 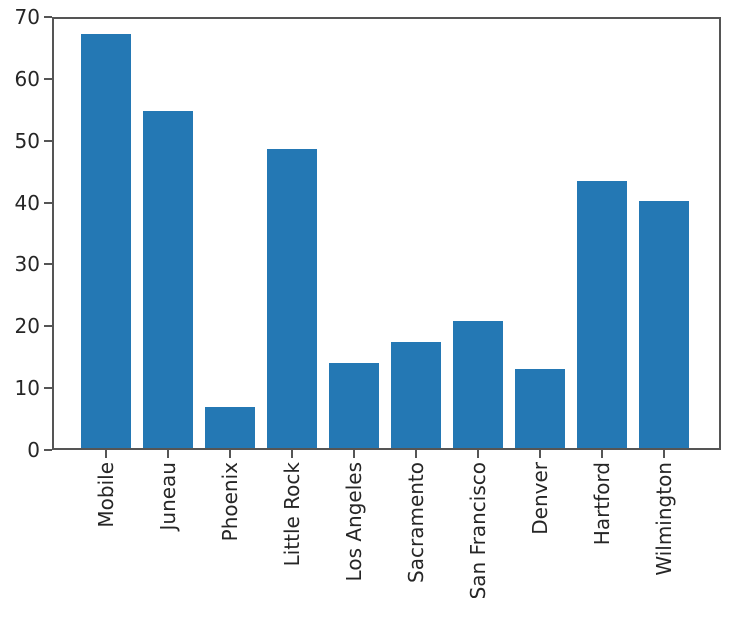 I want to click on x-tick-label-denver: Denver, so click(x=540, y=498).